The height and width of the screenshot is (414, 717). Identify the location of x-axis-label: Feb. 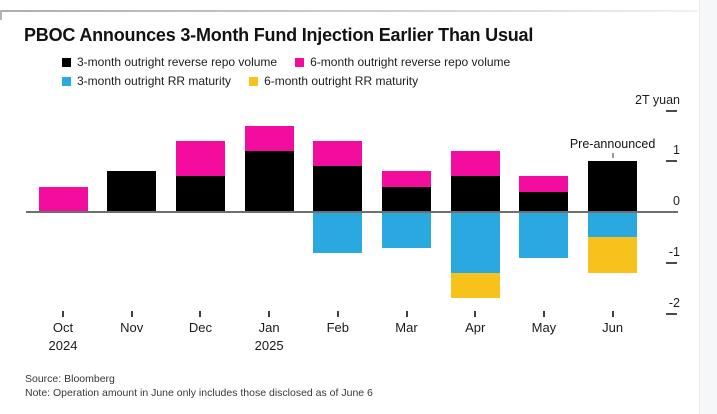
(337, 327).